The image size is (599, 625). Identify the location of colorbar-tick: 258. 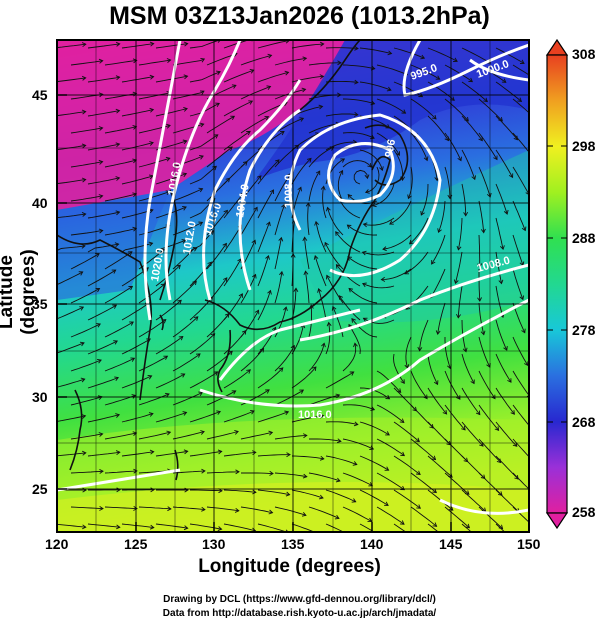
(584, 512).